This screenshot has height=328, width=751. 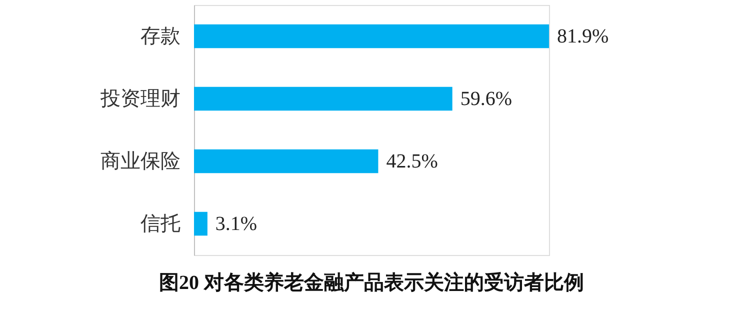 What do you see at coordinates (583, 36) in the screenshot?
I see `data-label: 81.9%` at bounding box center [583, 36].